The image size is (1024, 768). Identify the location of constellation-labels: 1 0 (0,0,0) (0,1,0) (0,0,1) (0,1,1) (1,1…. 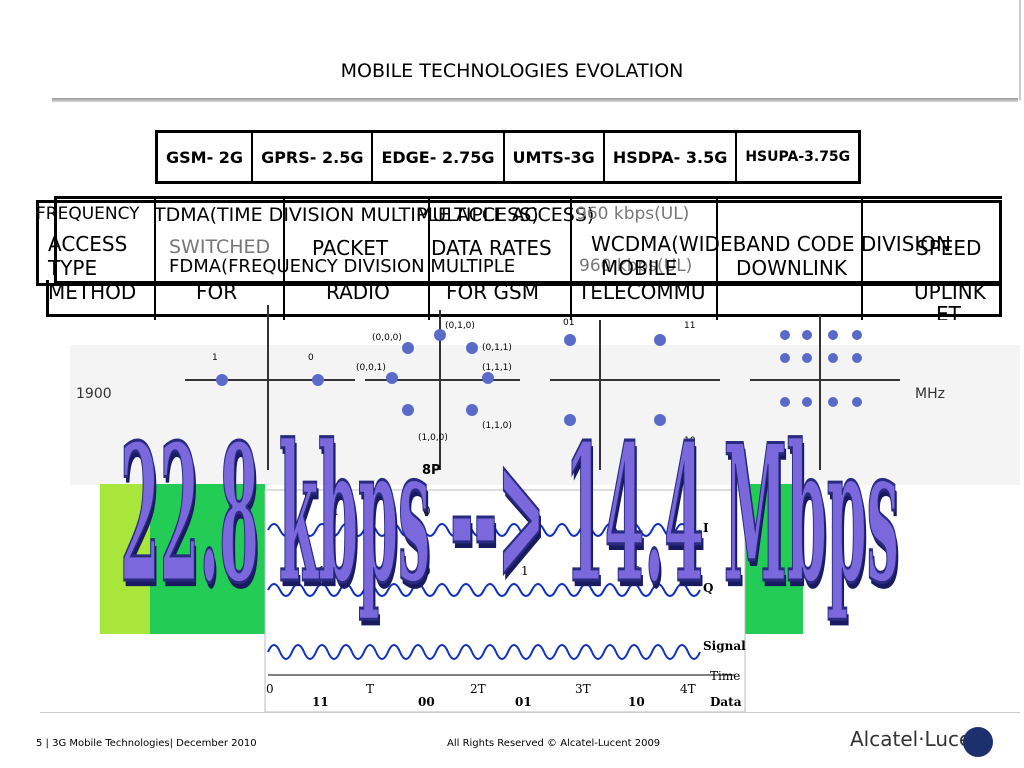
(454, 382).